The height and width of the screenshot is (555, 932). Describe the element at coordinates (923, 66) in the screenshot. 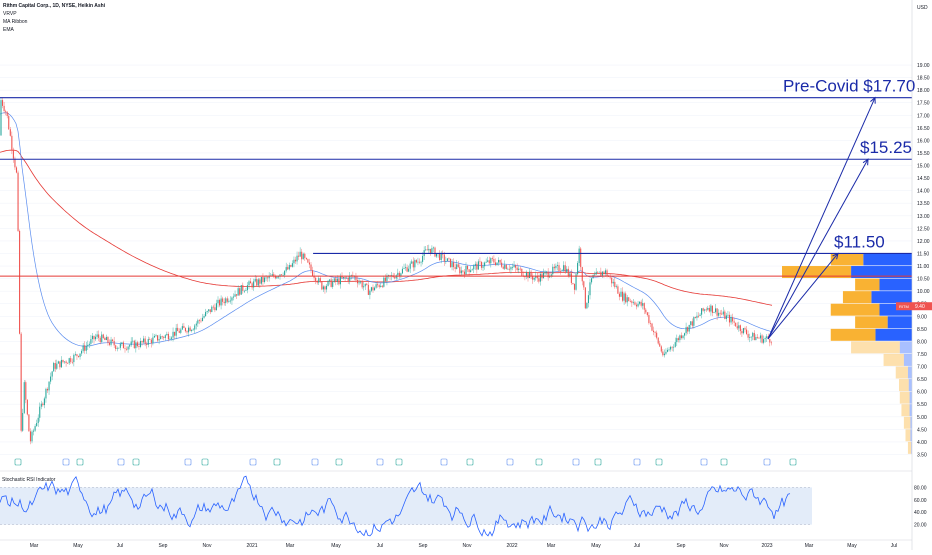

I see `price-tick-label: 19.00` at that location.